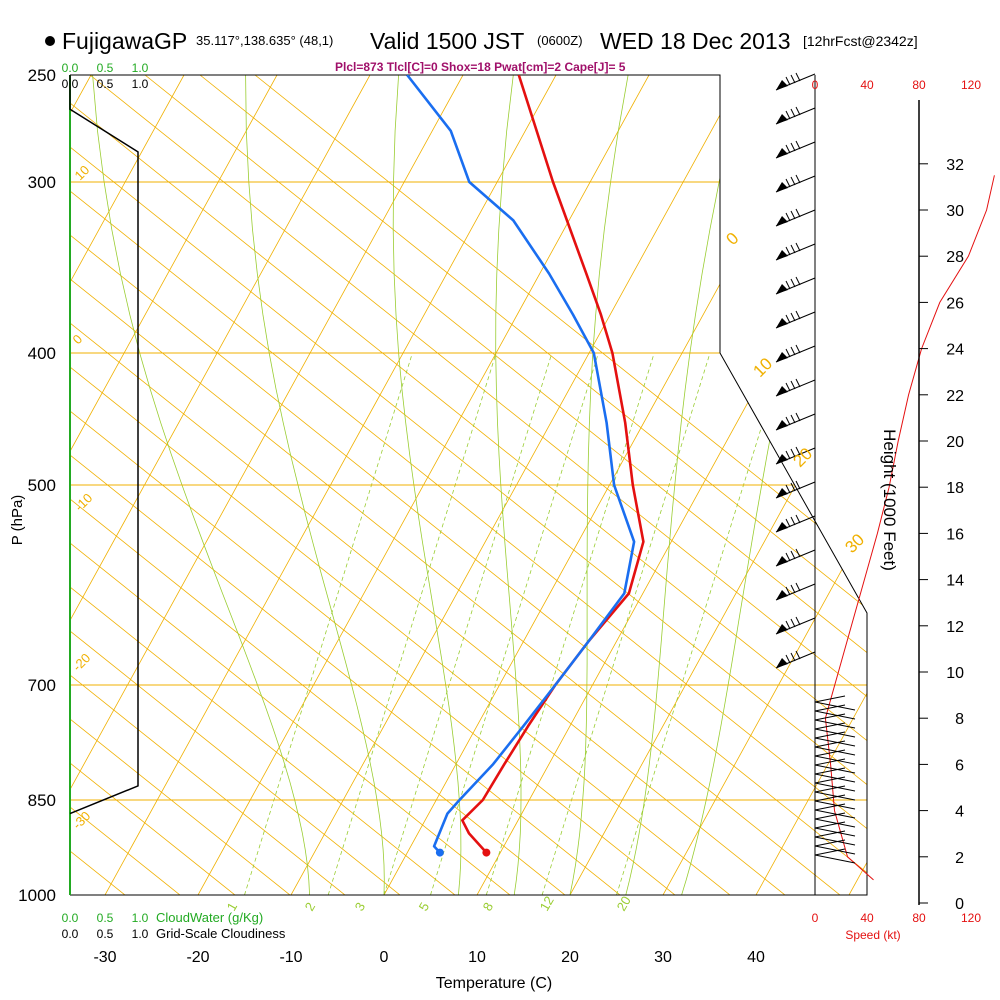 This screenshot has width=1000, height=1000. Describe the element at coordinates (50, 41) in the screenshot. I see `station-bullet-icon` at that location.